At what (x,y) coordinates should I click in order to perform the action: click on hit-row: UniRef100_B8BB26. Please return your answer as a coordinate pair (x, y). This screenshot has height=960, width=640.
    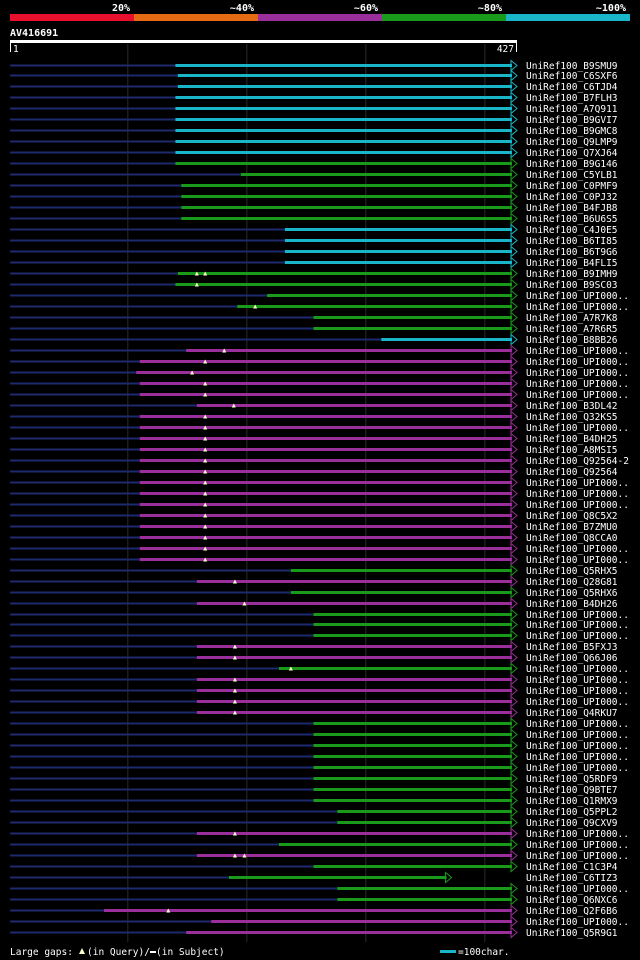
    Looking at the image, I should click on (314, 339).